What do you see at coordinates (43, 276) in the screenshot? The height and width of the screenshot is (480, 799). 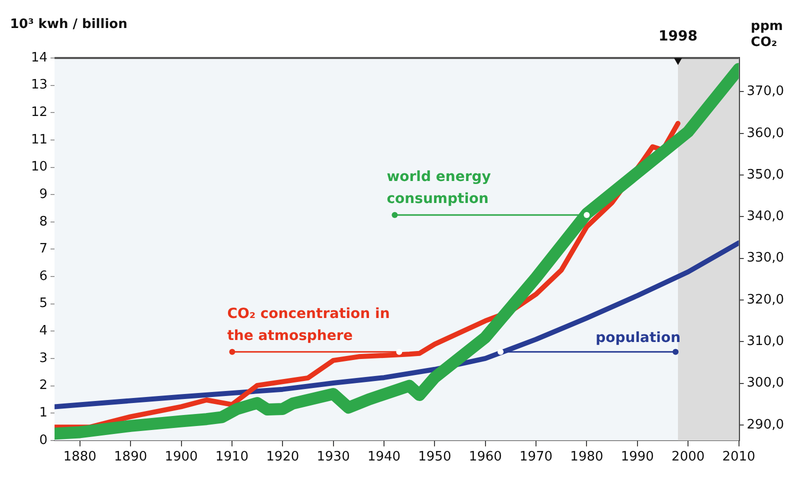 I see `y-tick-label: 6` at bounding box center [43, 276].